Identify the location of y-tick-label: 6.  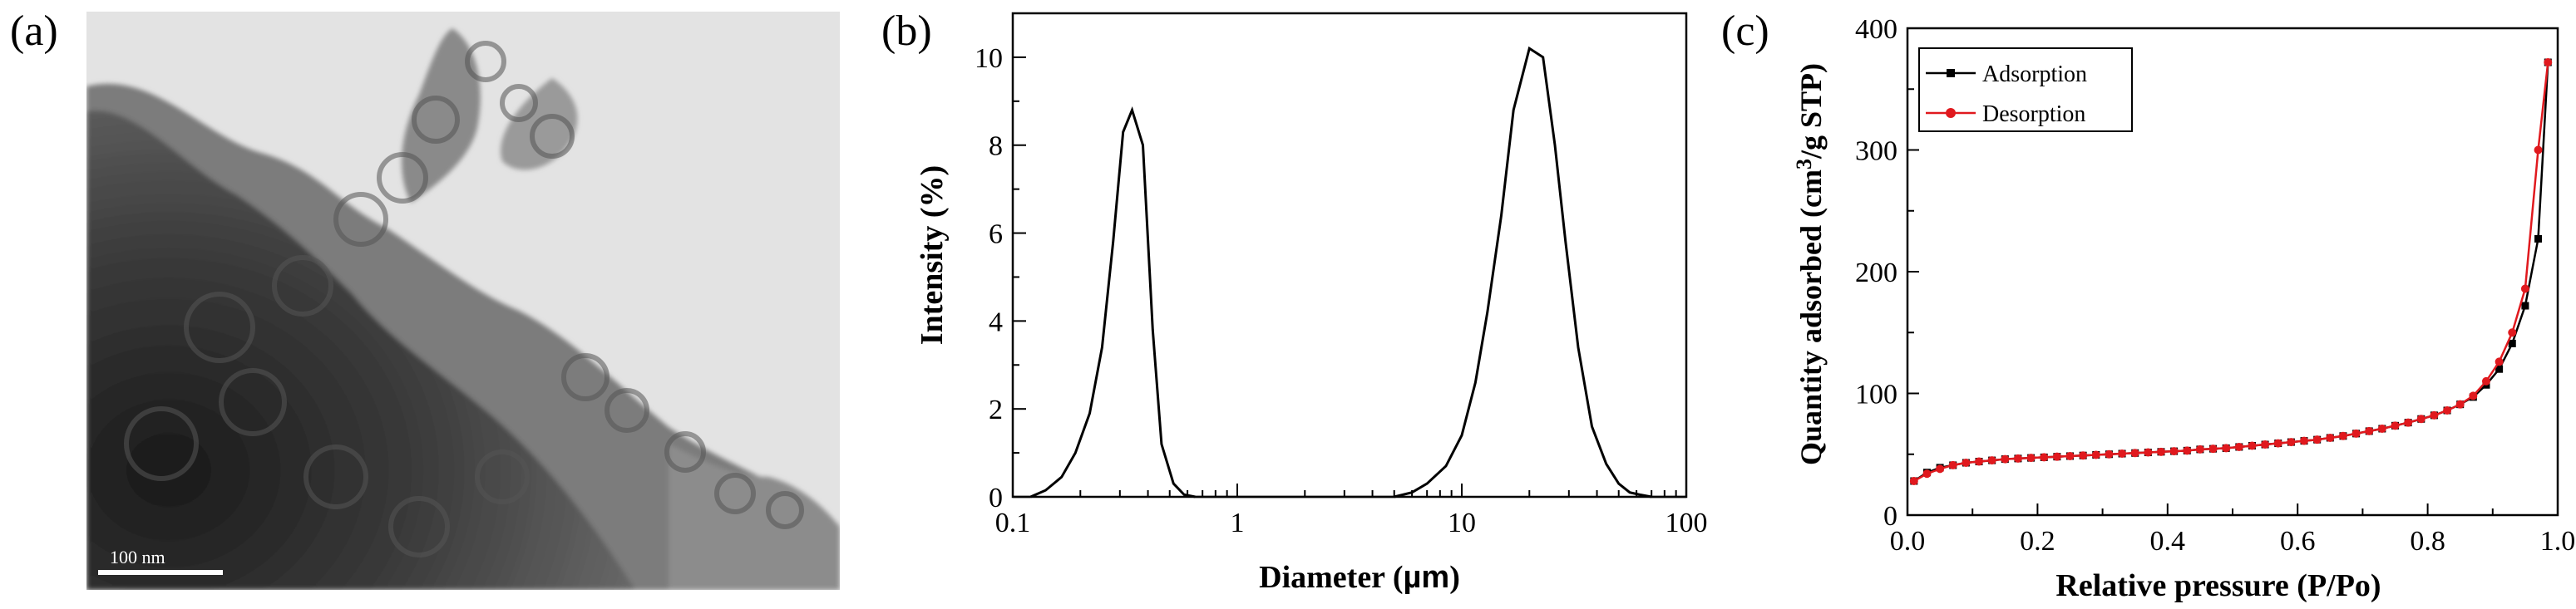
(996, 235).